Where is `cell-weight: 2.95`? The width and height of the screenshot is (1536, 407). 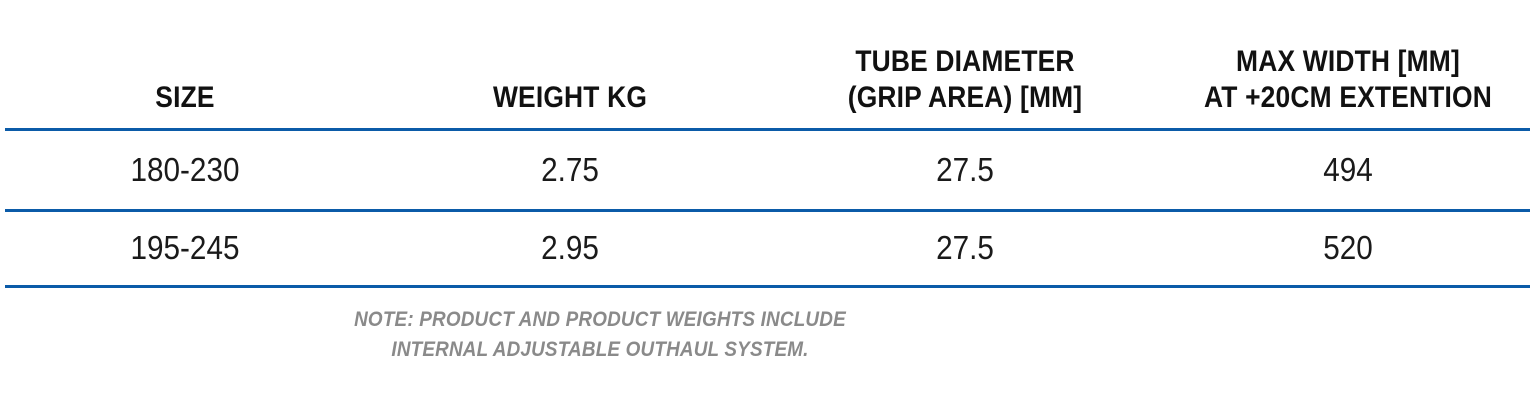 cell-weight: 2.95 is located at coordinates (570, 247).